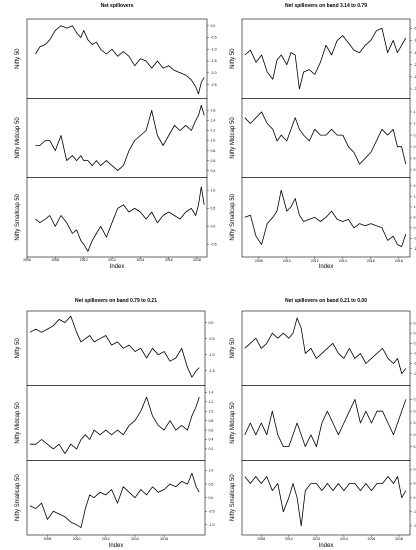 The width and height of the screenshot is (416, 550). I want to click on x-tick-label: 2006, so click(27, 260).